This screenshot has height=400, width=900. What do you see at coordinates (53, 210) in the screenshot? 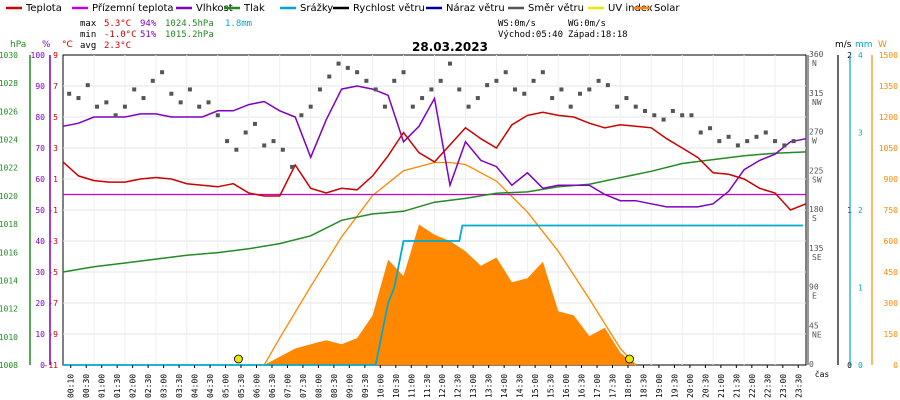
I see `axis-tick-degc: -1` at bounding box center [53, 210].